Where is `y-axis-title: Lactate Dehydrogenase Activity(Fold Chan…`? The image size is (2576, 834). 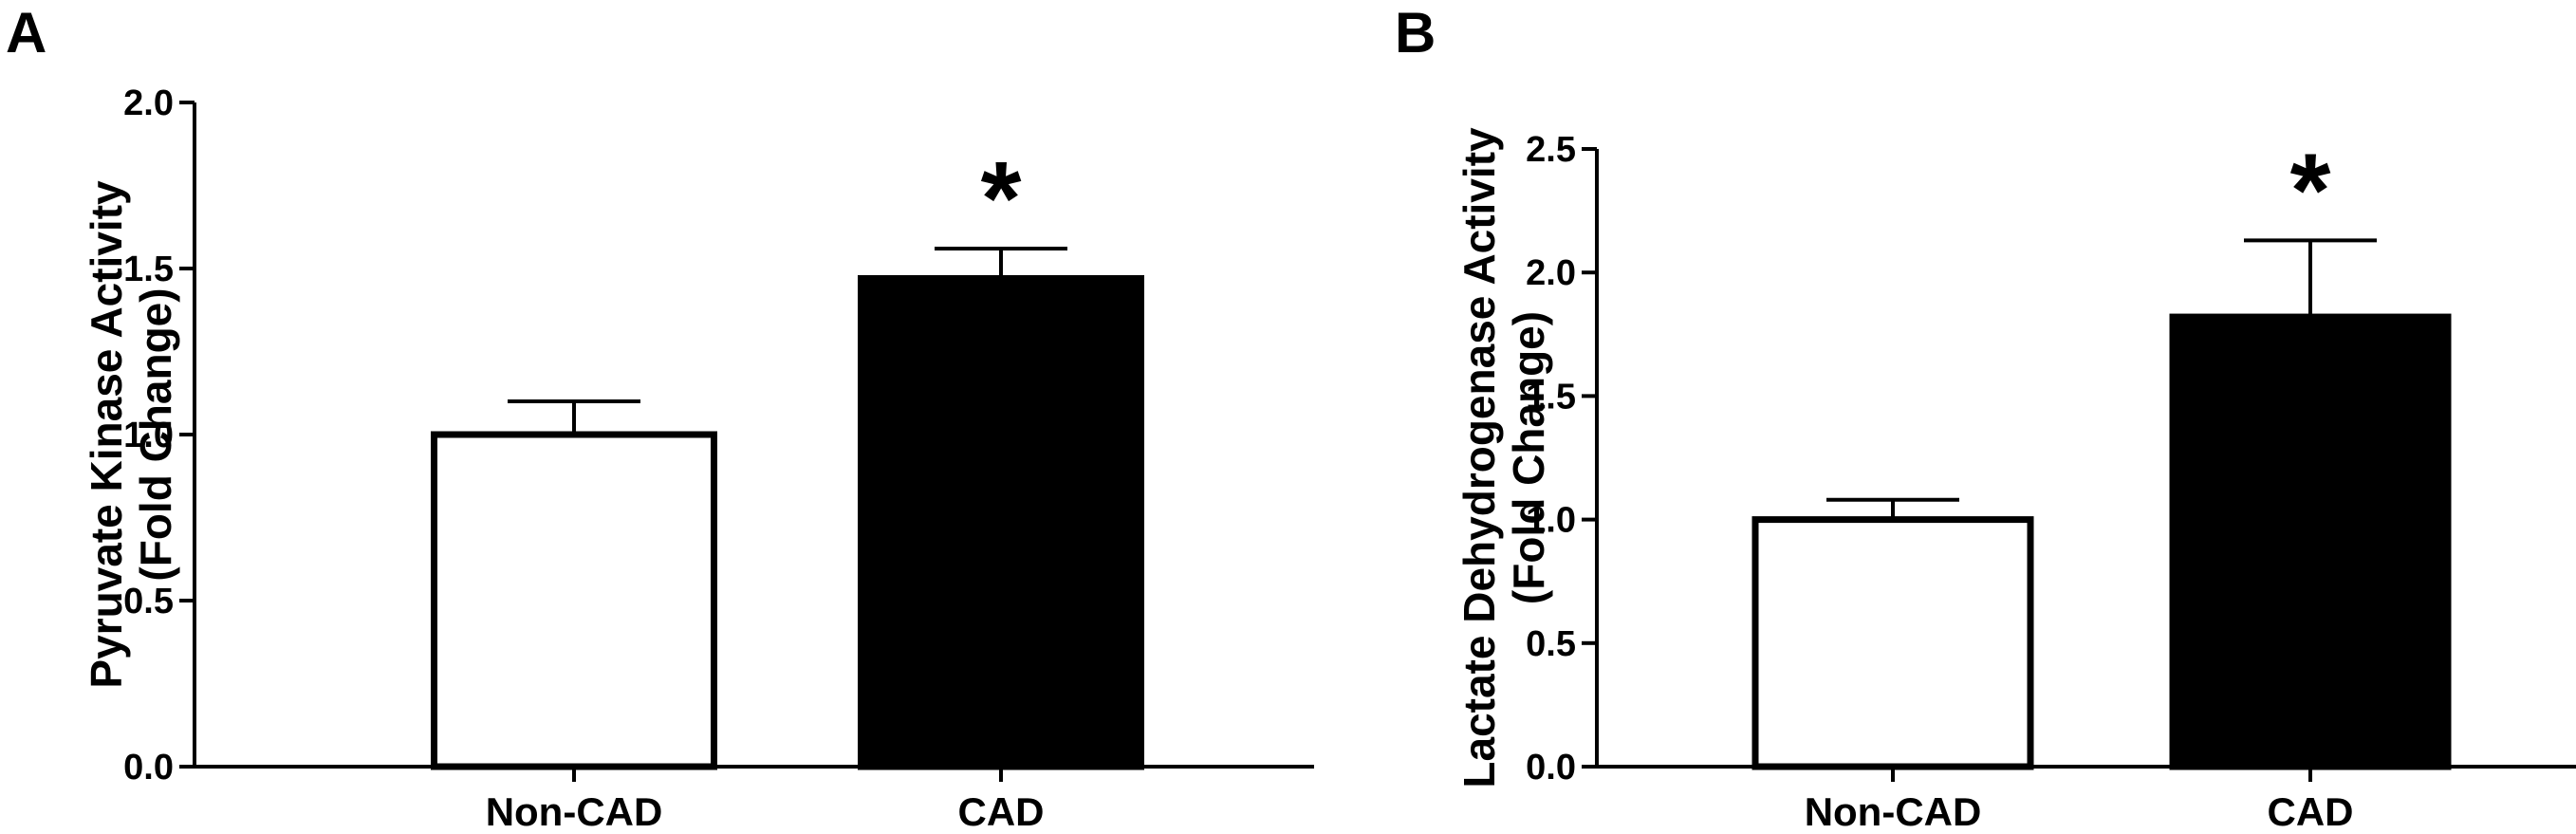 y-axis-title: Lactate Dehydrogenase Activity(Fold Chan… is located at coordinates (1504, 458).